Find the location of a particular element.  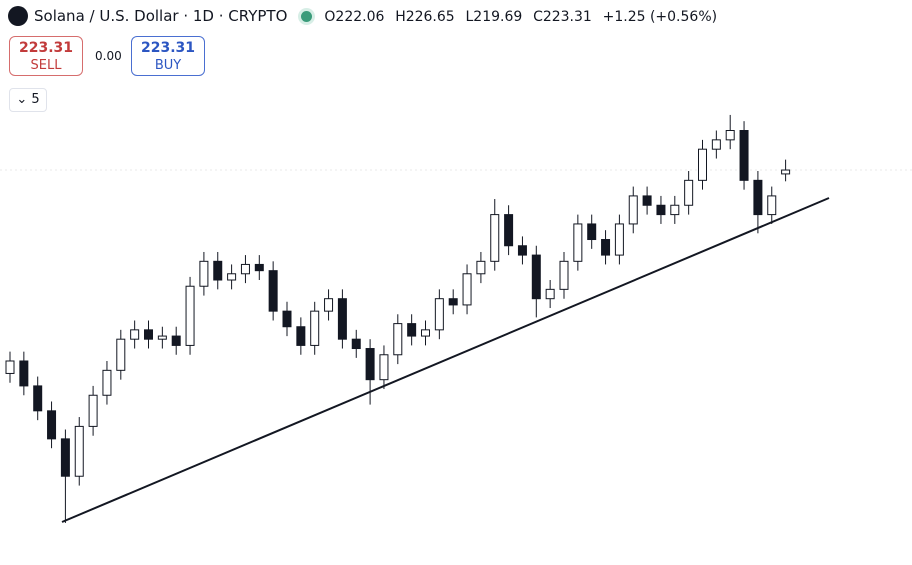

ohlc-high: H226.65 is located at coordinates (425, 17).